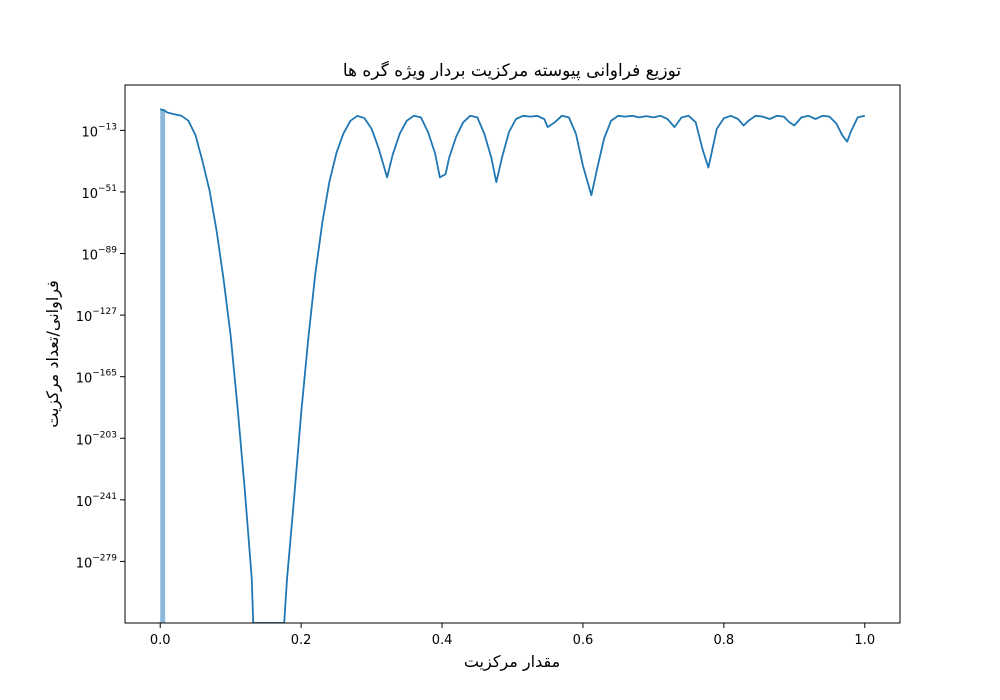 This screenshot has height=700, width=1000. What do you see at coordinates (864, 640) in the screenshot?
I see `x-tick-label: 1.0` at bounding box center [864, 640].